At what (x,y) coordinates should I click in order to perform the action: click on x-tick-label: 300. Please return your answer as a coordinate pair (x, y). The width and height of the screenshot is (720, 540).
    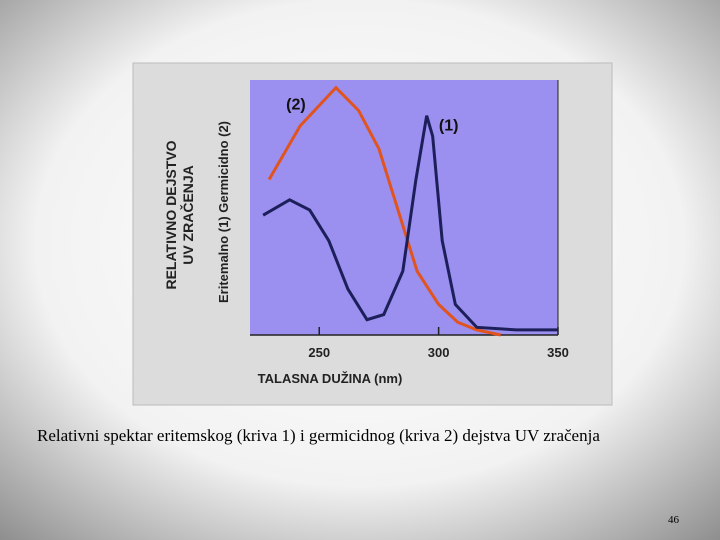
    Looking at the image, I should click on (439, 352).